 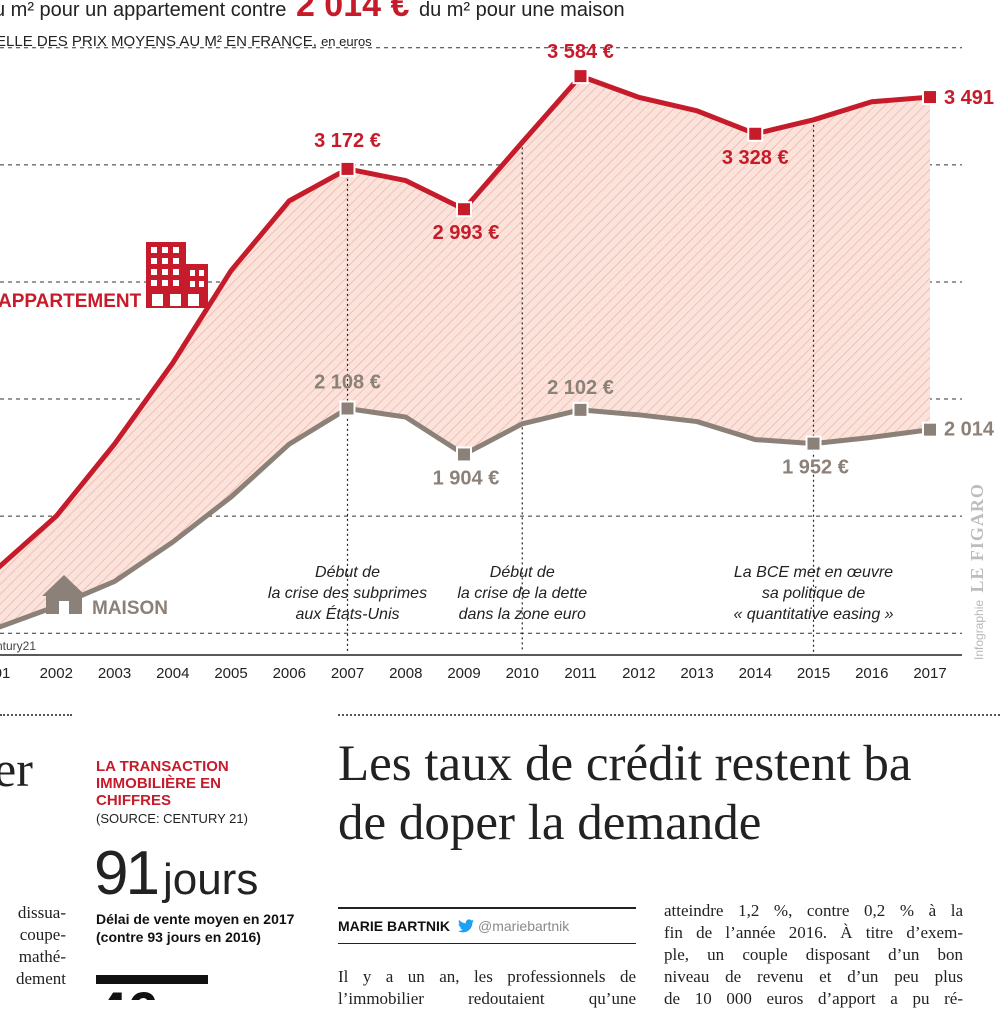 I want to click on x-tick-label: 2014, so click(x=755, y=673).